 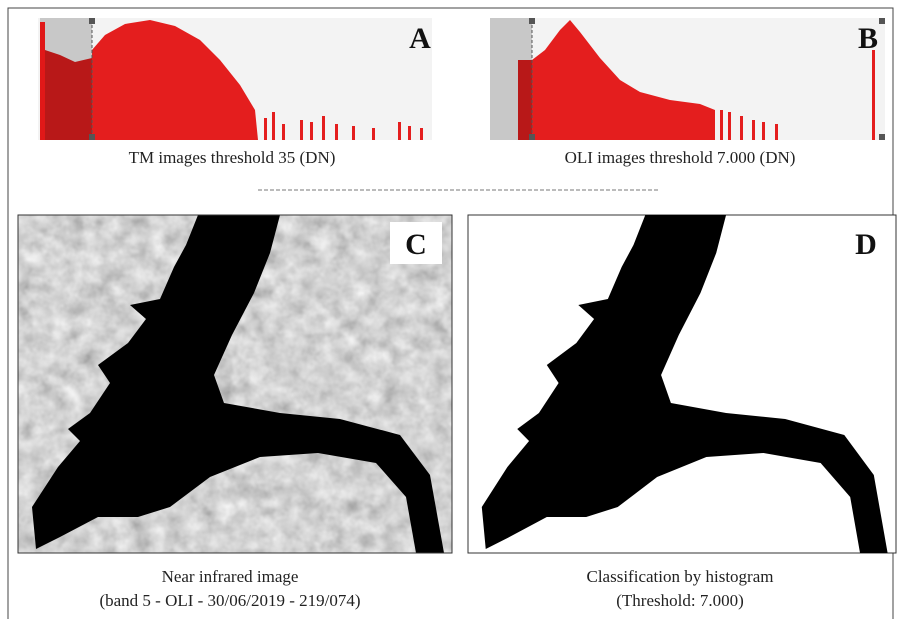 What do you see at coordinates (680, 157) in the screenshot?
I see `caption: OLI images threshold 7.000 (DN)` at bounding box center [680, 157].